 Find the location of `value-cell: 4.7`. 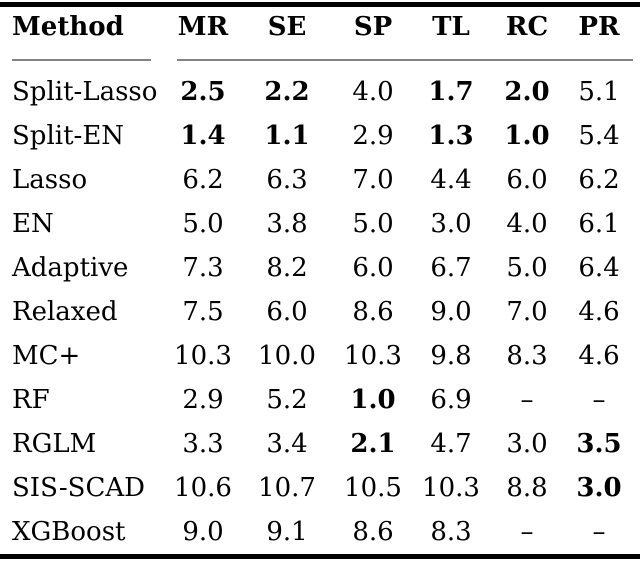

value-cell: 4.7 is located at coordinates (451, 444).